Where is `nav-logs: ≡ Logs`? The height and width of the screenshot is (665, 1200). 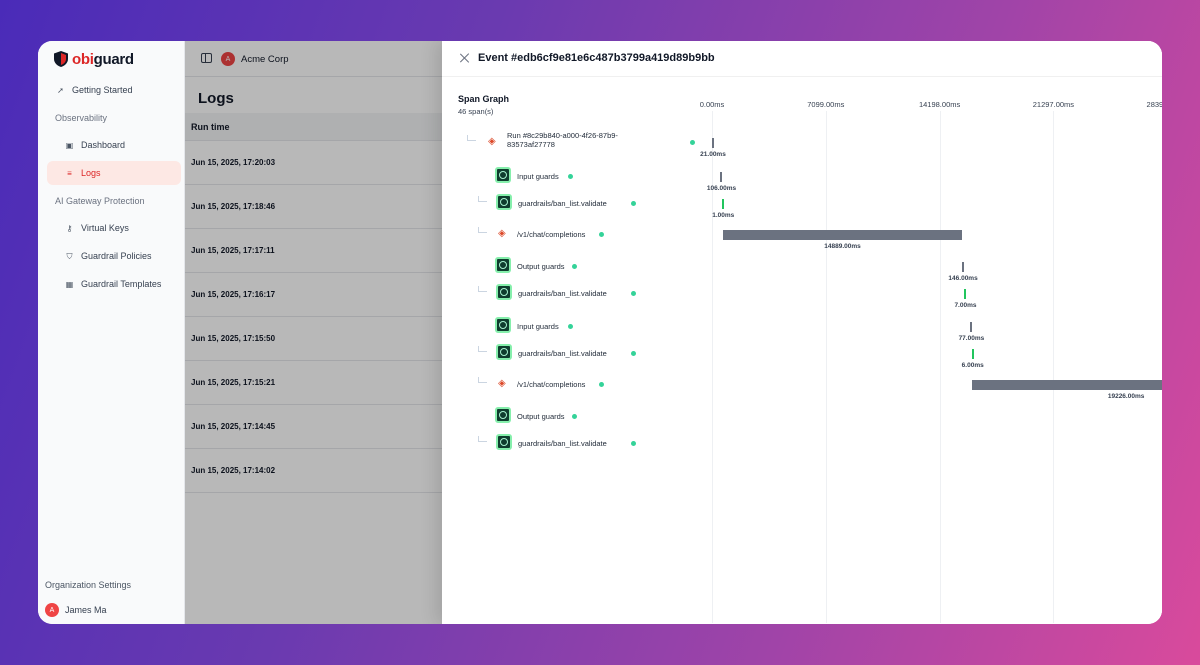 nav-logs: ≡ Logs is located at coordinates (114, 173).